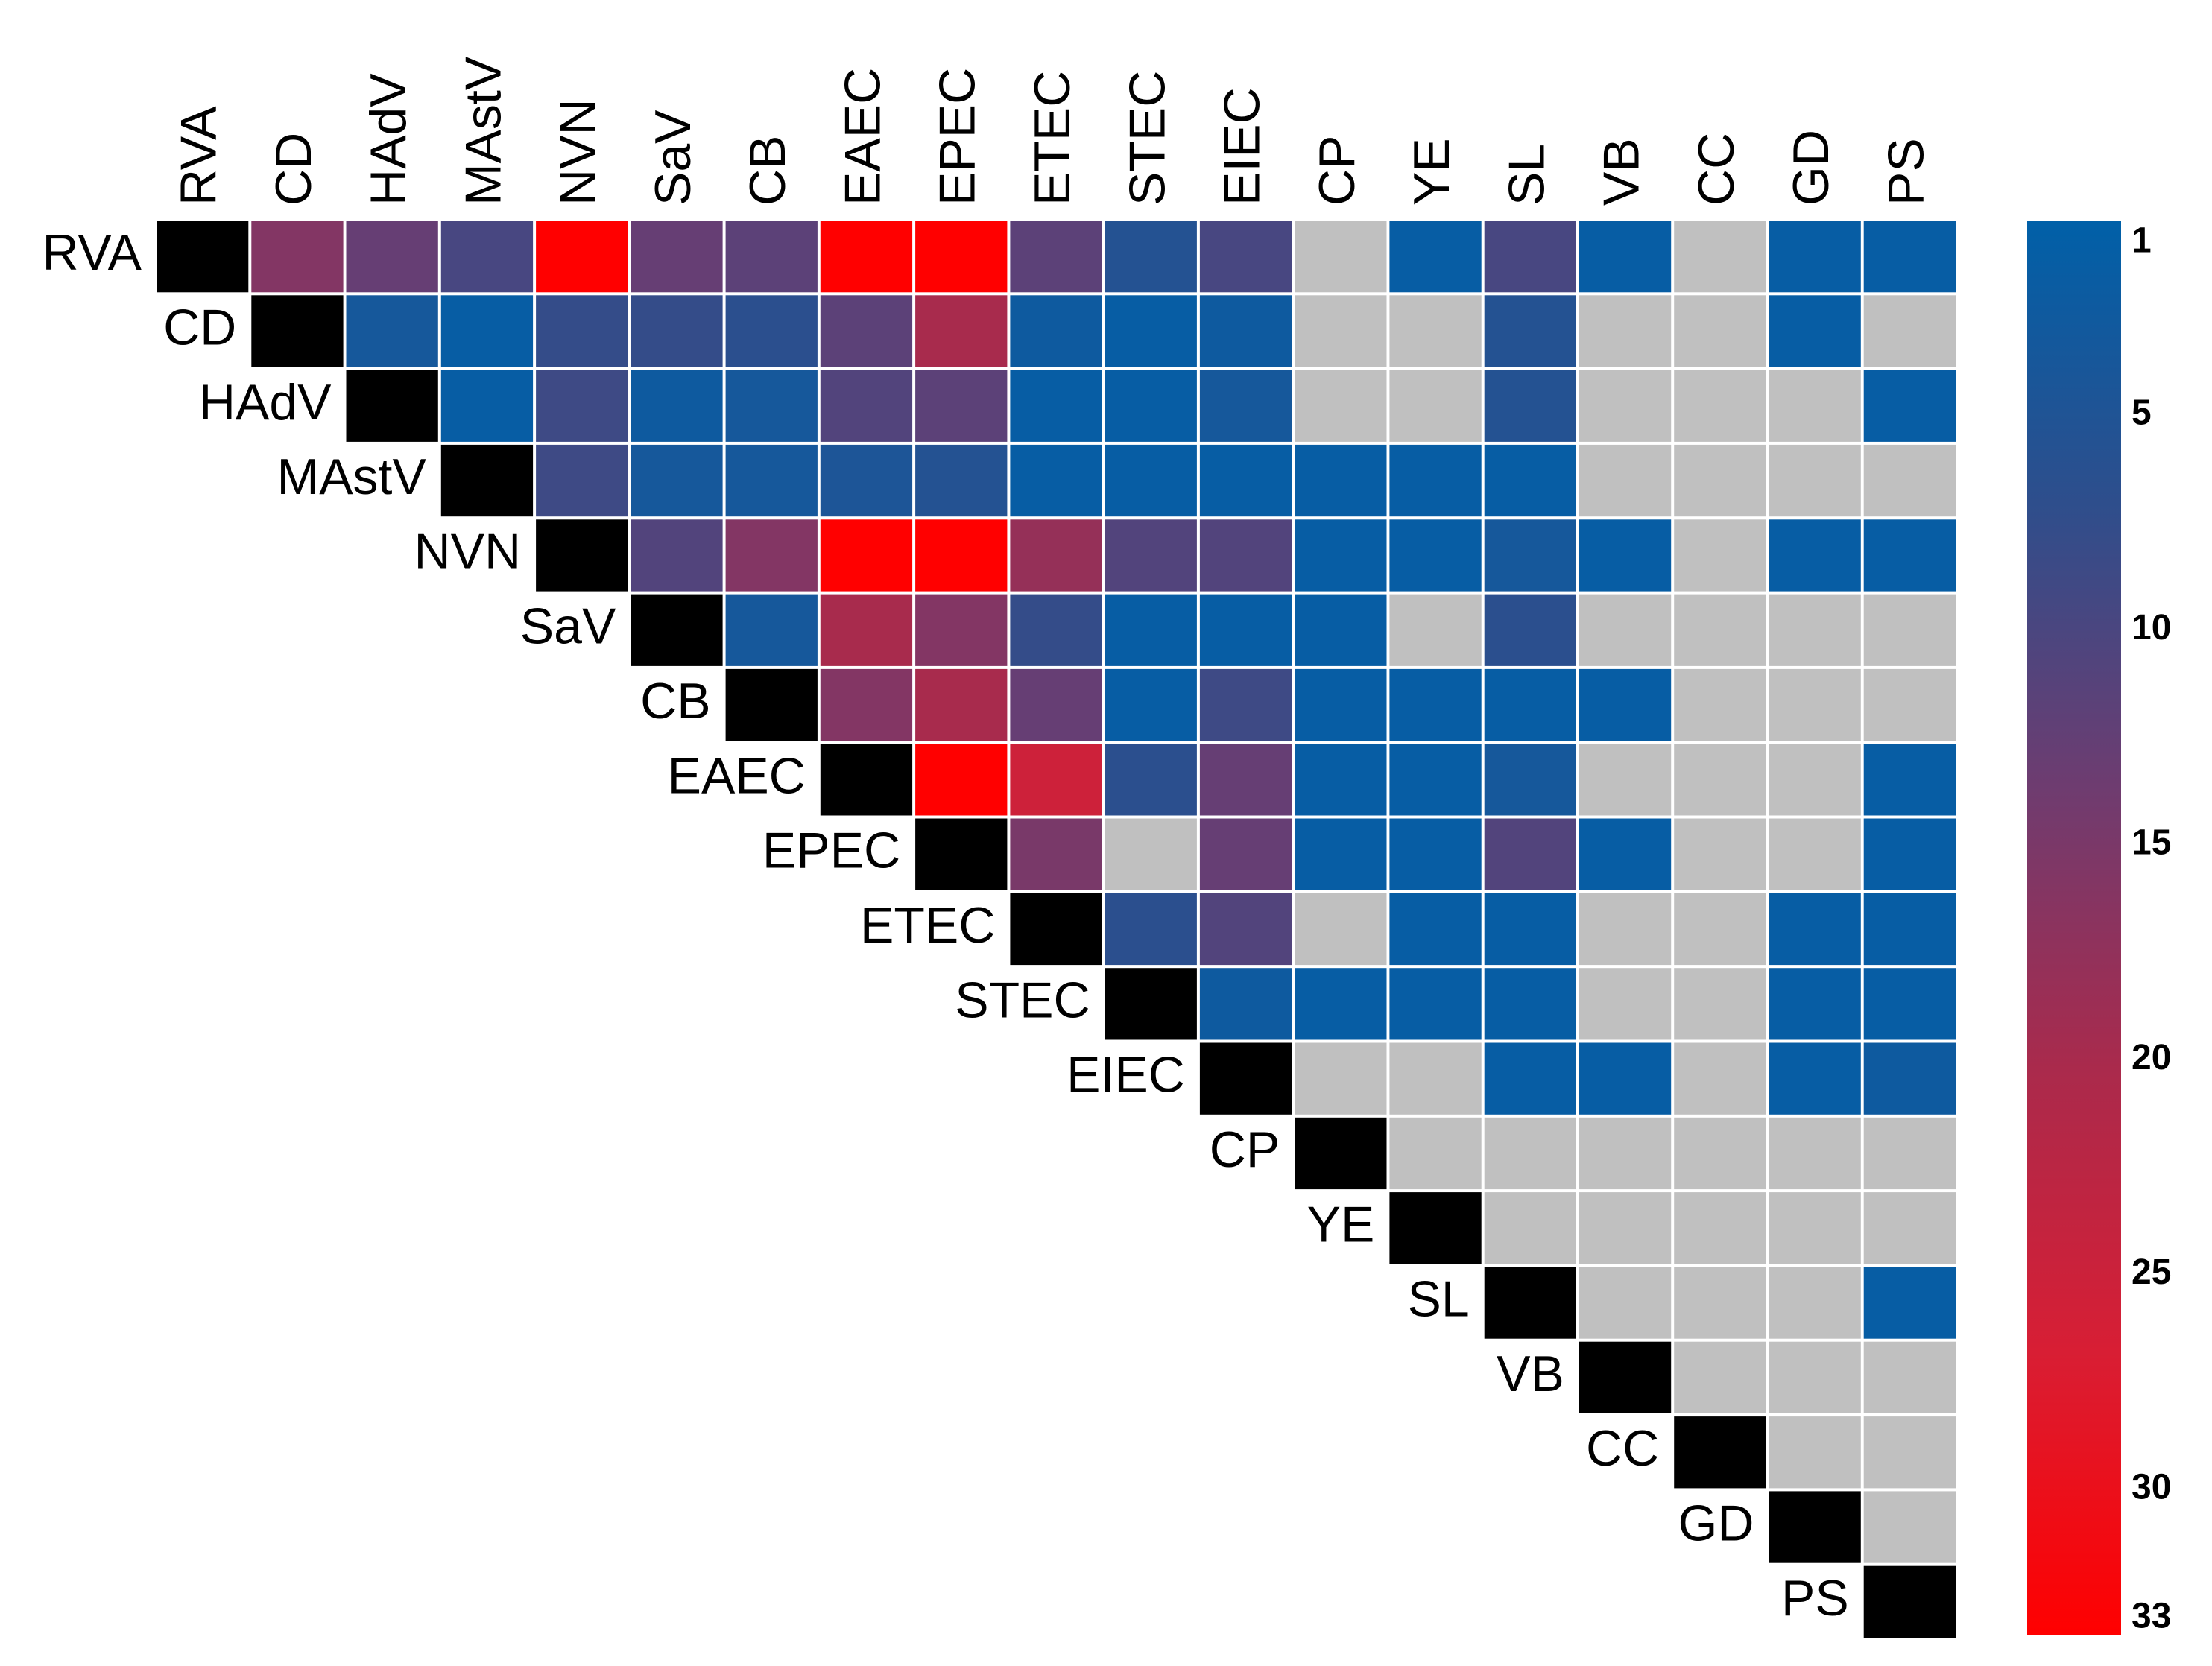  I want to click on column-label-stec: STEC, so click(1147, 138).